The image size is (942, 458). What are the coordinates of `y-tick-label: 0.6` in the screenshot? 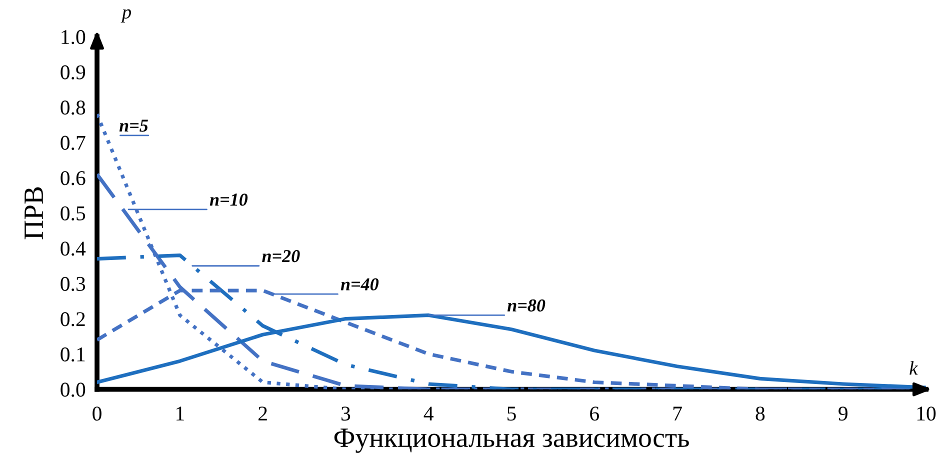 It's located at (73, 178).